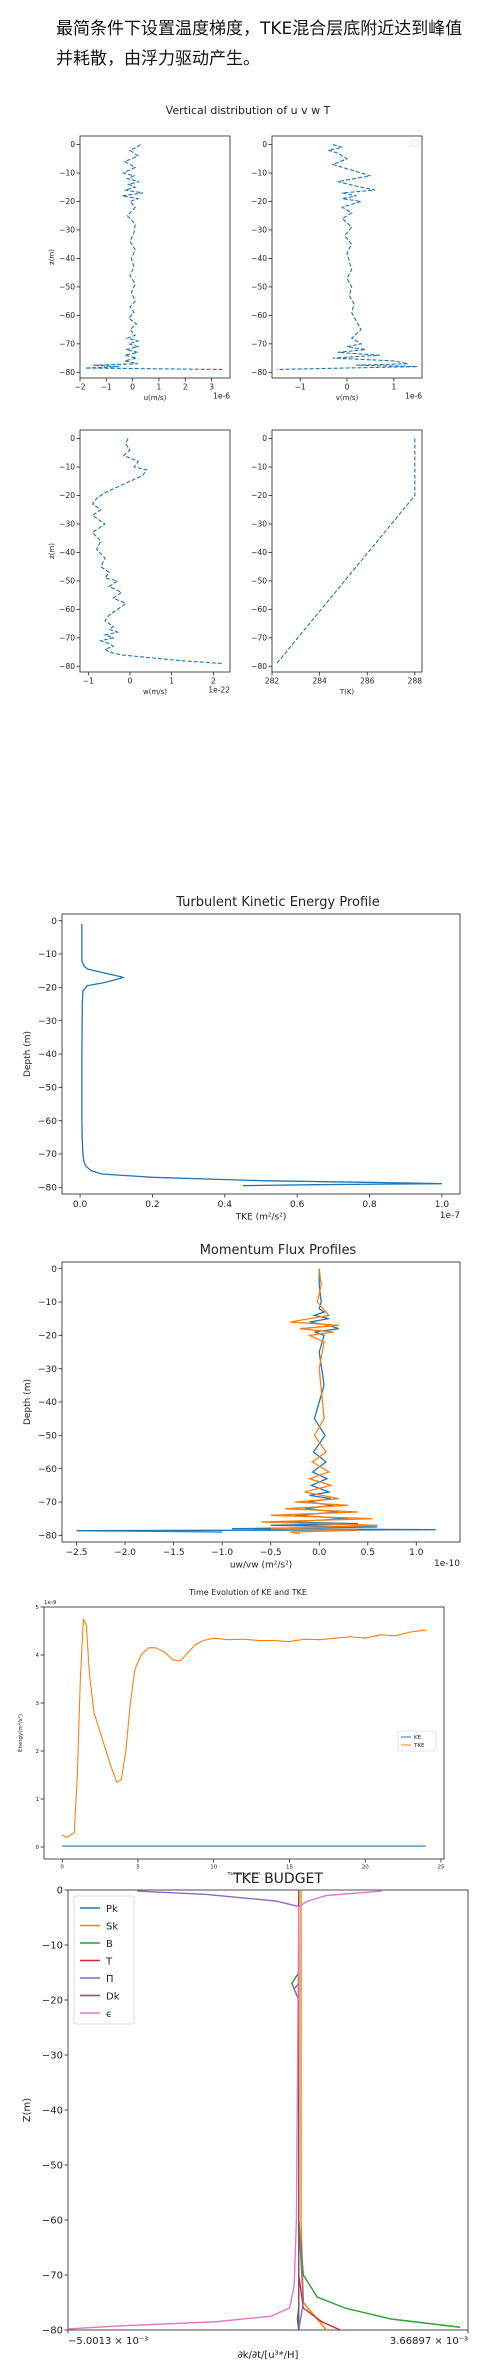  What do you see at coordinates (297, 1205) in the screenshot?
I see `x-tick-label: 0.6` at bounding box center [297, 1205].